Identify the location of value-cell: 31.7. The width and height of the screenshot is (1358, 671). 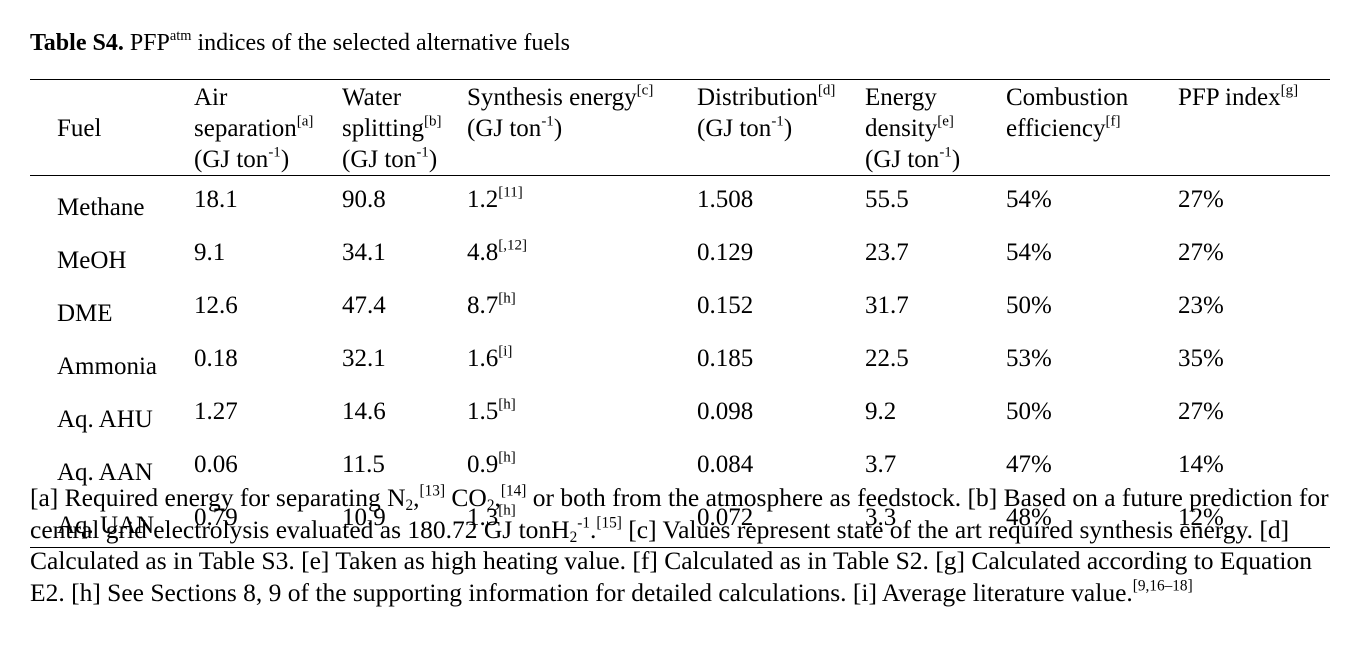
(933, 308).